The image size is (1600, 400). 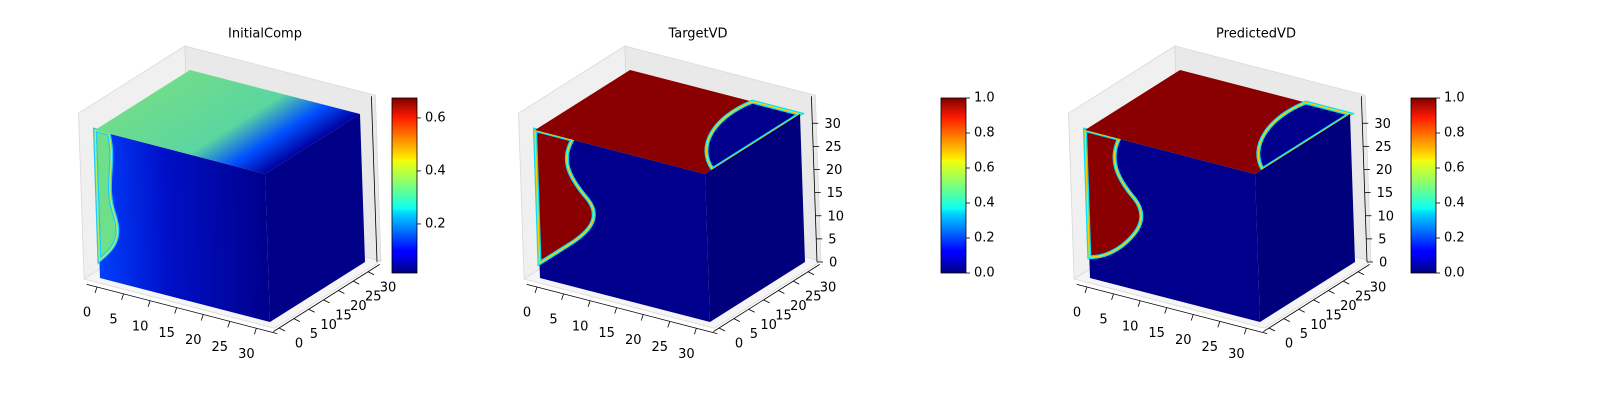 I want to click on right-face, so click(x=315, y=218).